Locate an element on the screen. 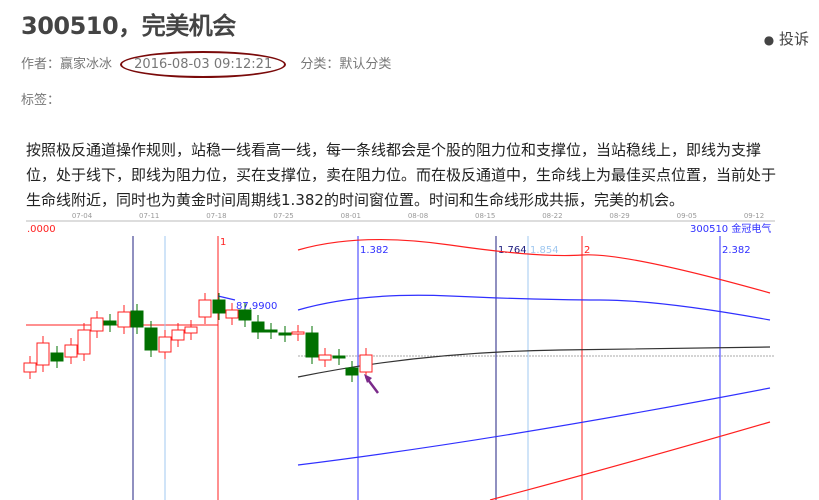  cycle-label: 1.382 is located at coordinates (374, 250).